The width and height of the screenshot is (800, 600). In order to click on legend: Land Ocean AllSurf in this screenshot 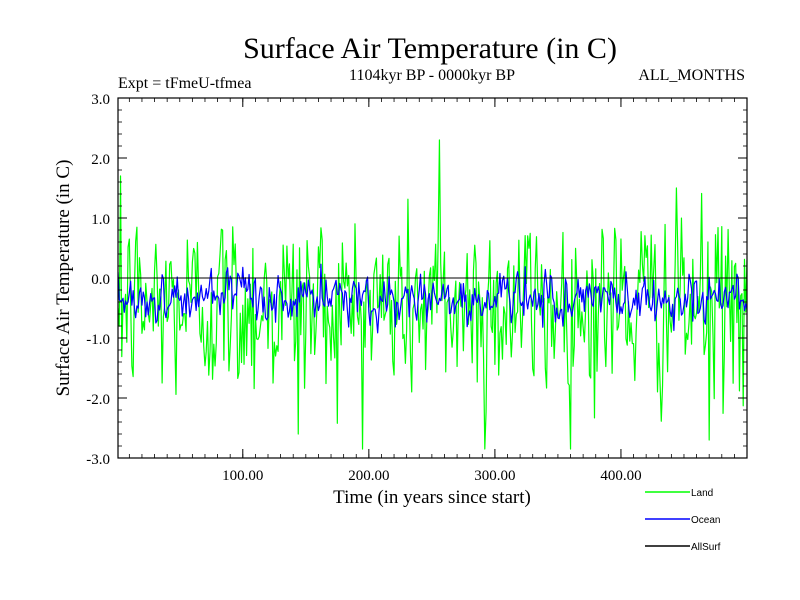, I will do `click(683, 520)`.